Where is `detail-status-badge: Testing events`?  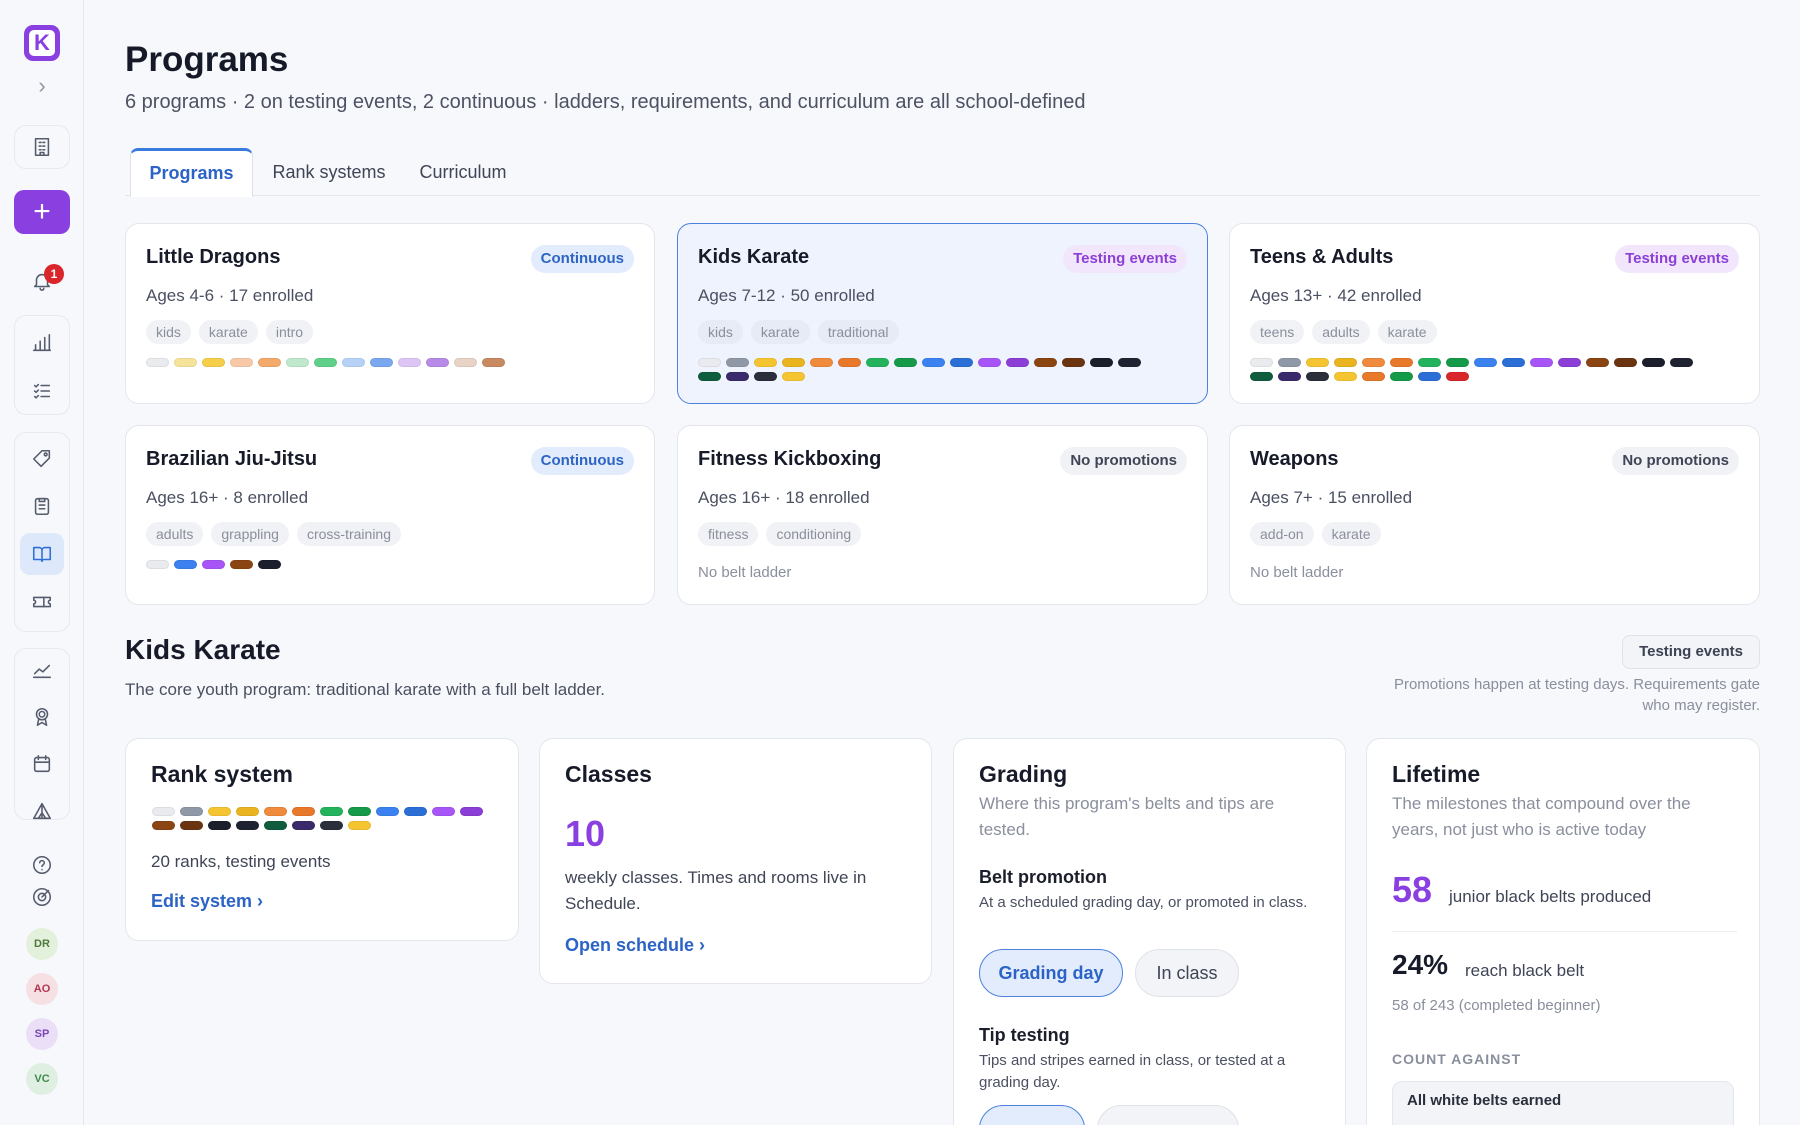 detail-status-badge: Testing events is located at coordinates (1691, 652).